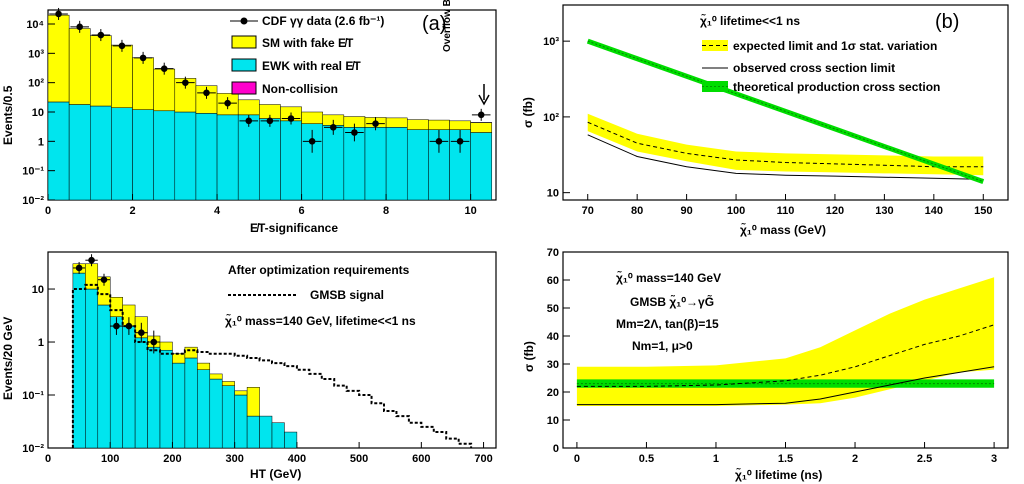 The width and height of the screenshot is (1024, 484). Describe the element at coordinates (672, 301) in the screenshot. I see `panel-d-annotation-2: GMSB χ̃₁⁰→γG̃` at that location.